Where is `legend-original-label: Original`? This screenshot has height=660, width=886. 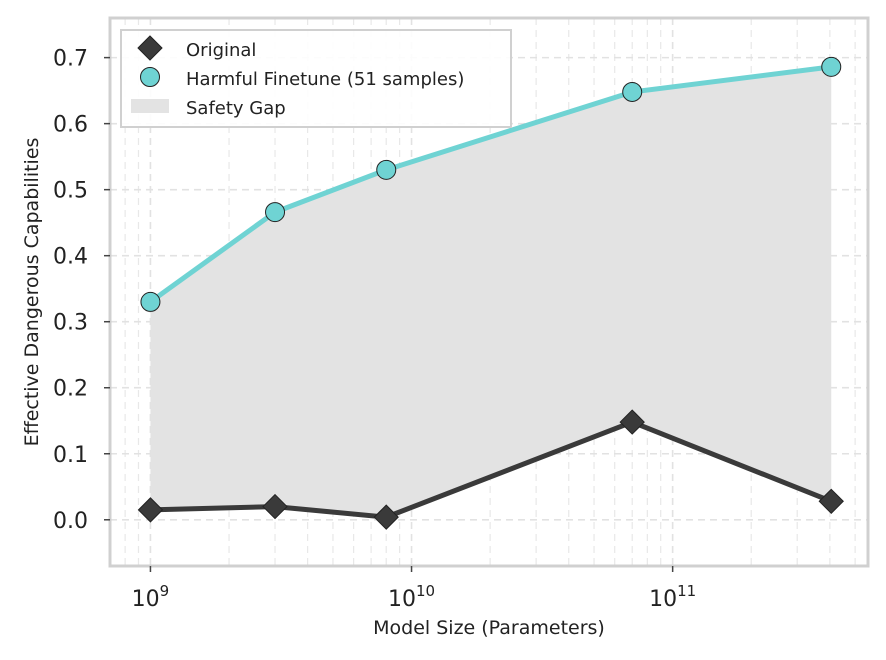 legend-original-label: Original is located at coordinates (221, 50).